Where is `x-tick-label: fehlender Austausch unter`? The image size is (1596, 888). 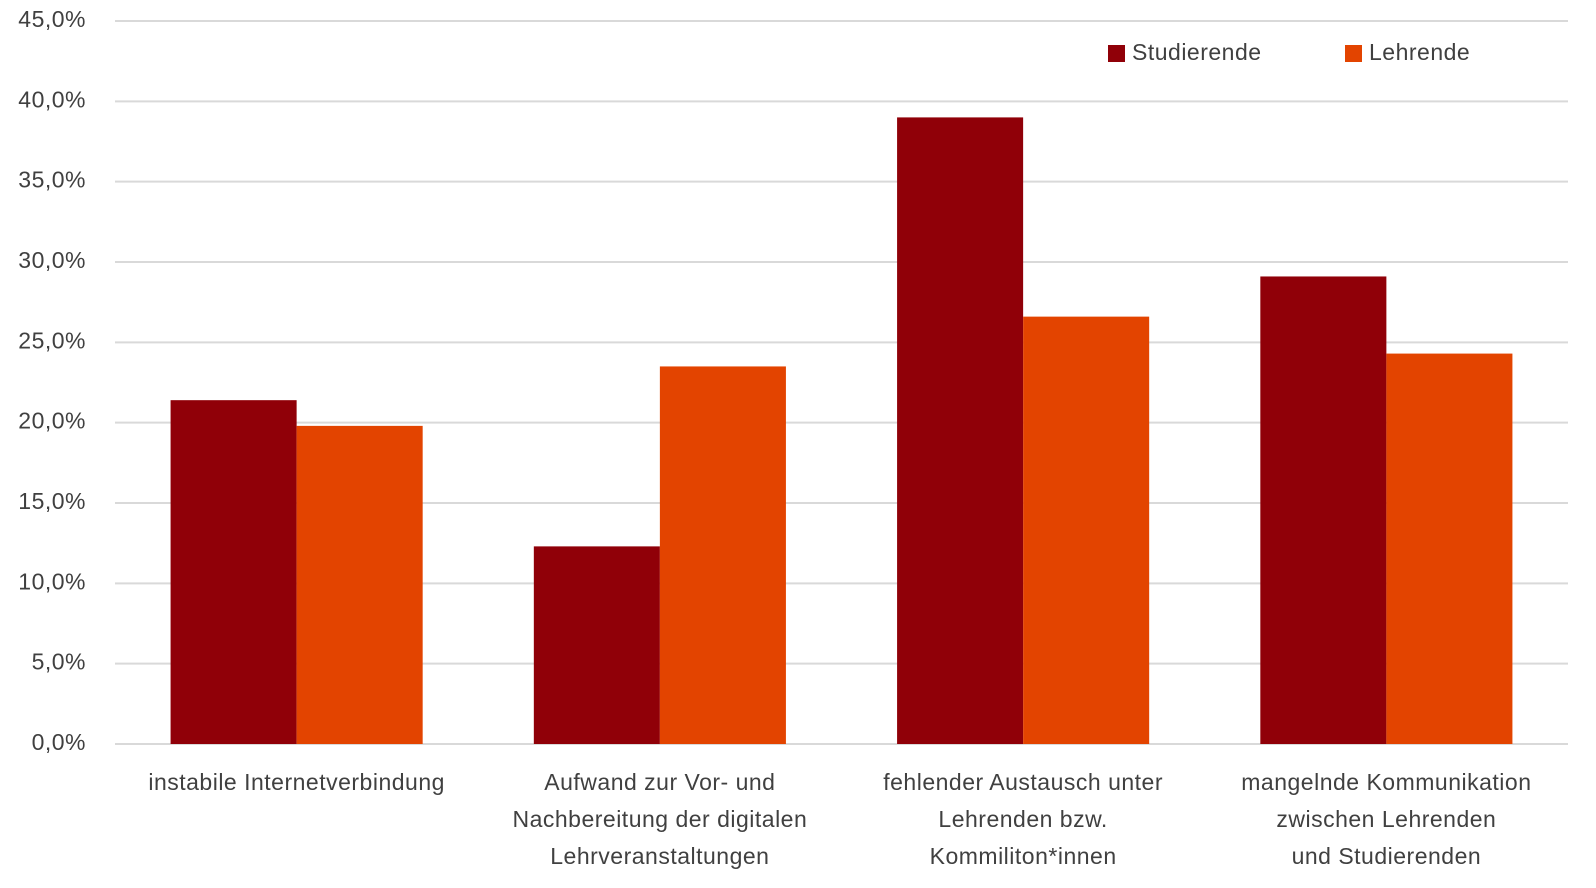
x-tick-label: fehlender Austausch unter is located at coordinates (1023, 782).